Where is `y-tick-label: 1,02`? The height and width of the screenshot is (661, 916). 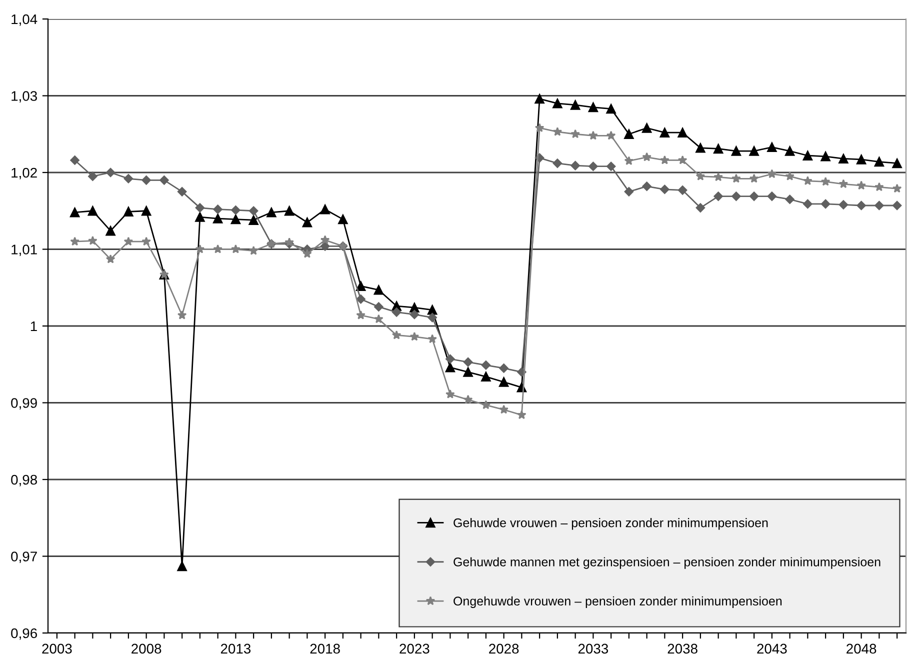 y-tick-label: 1,02 is located at coordinates (24, 174).